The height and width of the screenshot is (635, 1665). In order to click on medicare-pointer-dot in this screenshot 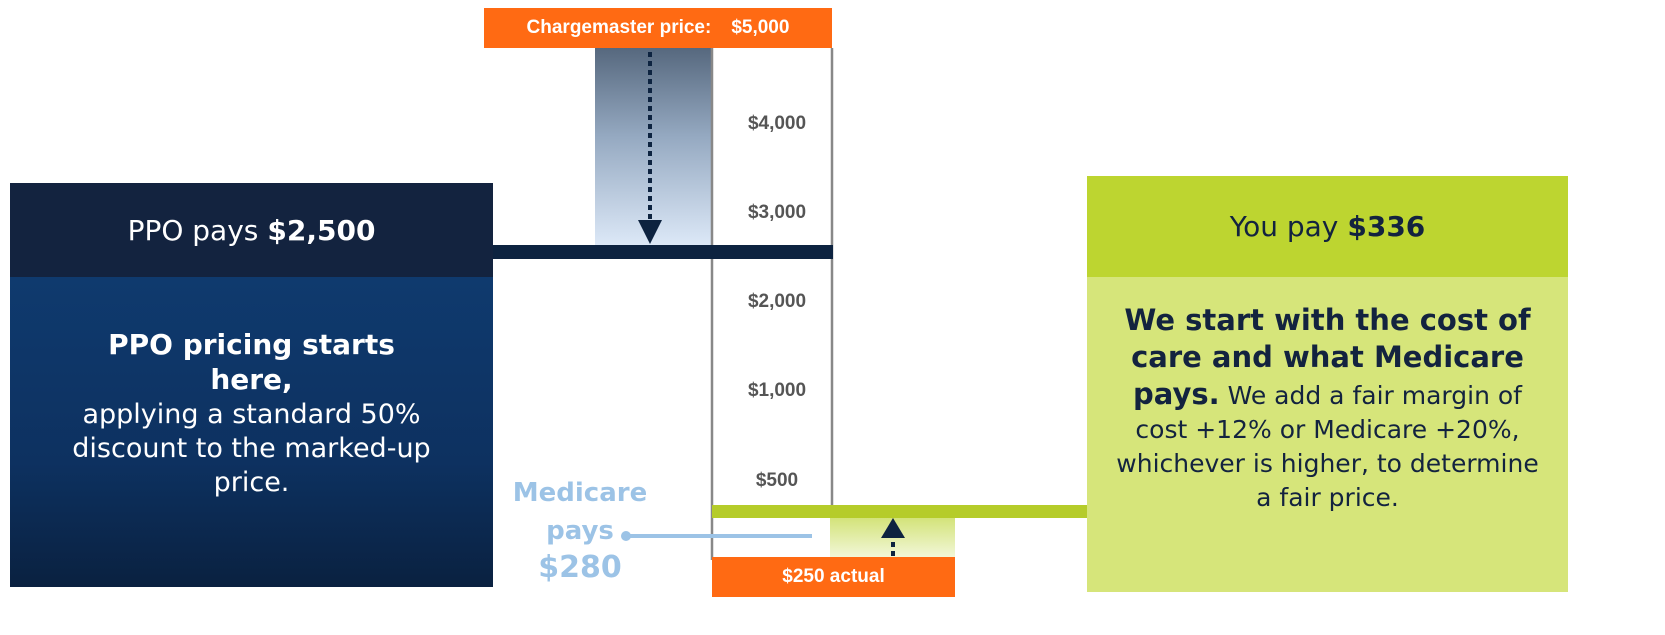, I will do `click(626, 536)`.